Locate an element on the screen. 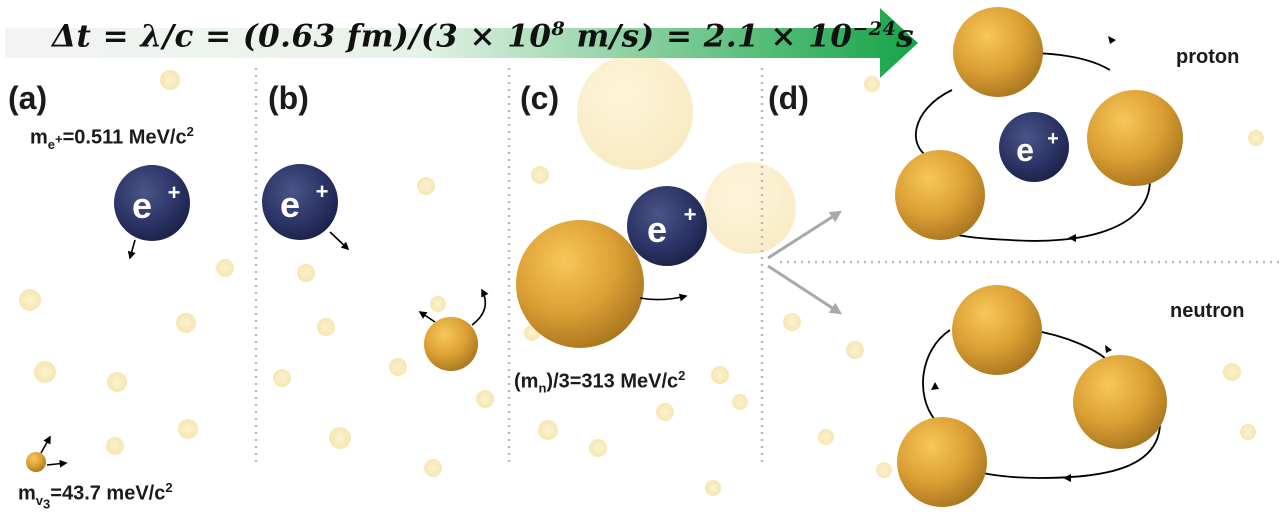  neutrino-mass-label: mv3=43.7 meV/c2 is located at coordinates (95, 496).